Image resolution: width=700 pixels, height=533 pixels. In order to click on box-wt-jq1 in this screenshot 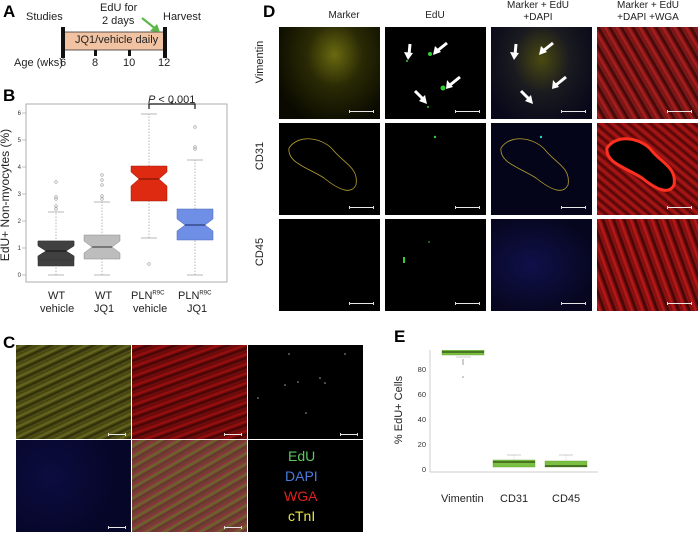, I will do `click(102, 224)`.